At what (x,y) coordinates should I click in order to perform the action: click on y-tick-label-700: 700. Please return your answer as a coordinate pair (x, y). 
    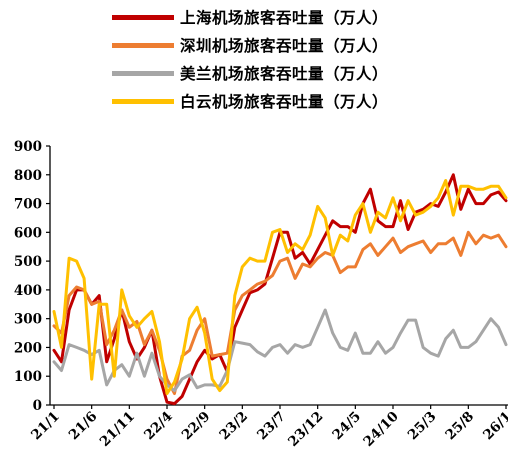
    Looking at the image, I should click on (28, 205).